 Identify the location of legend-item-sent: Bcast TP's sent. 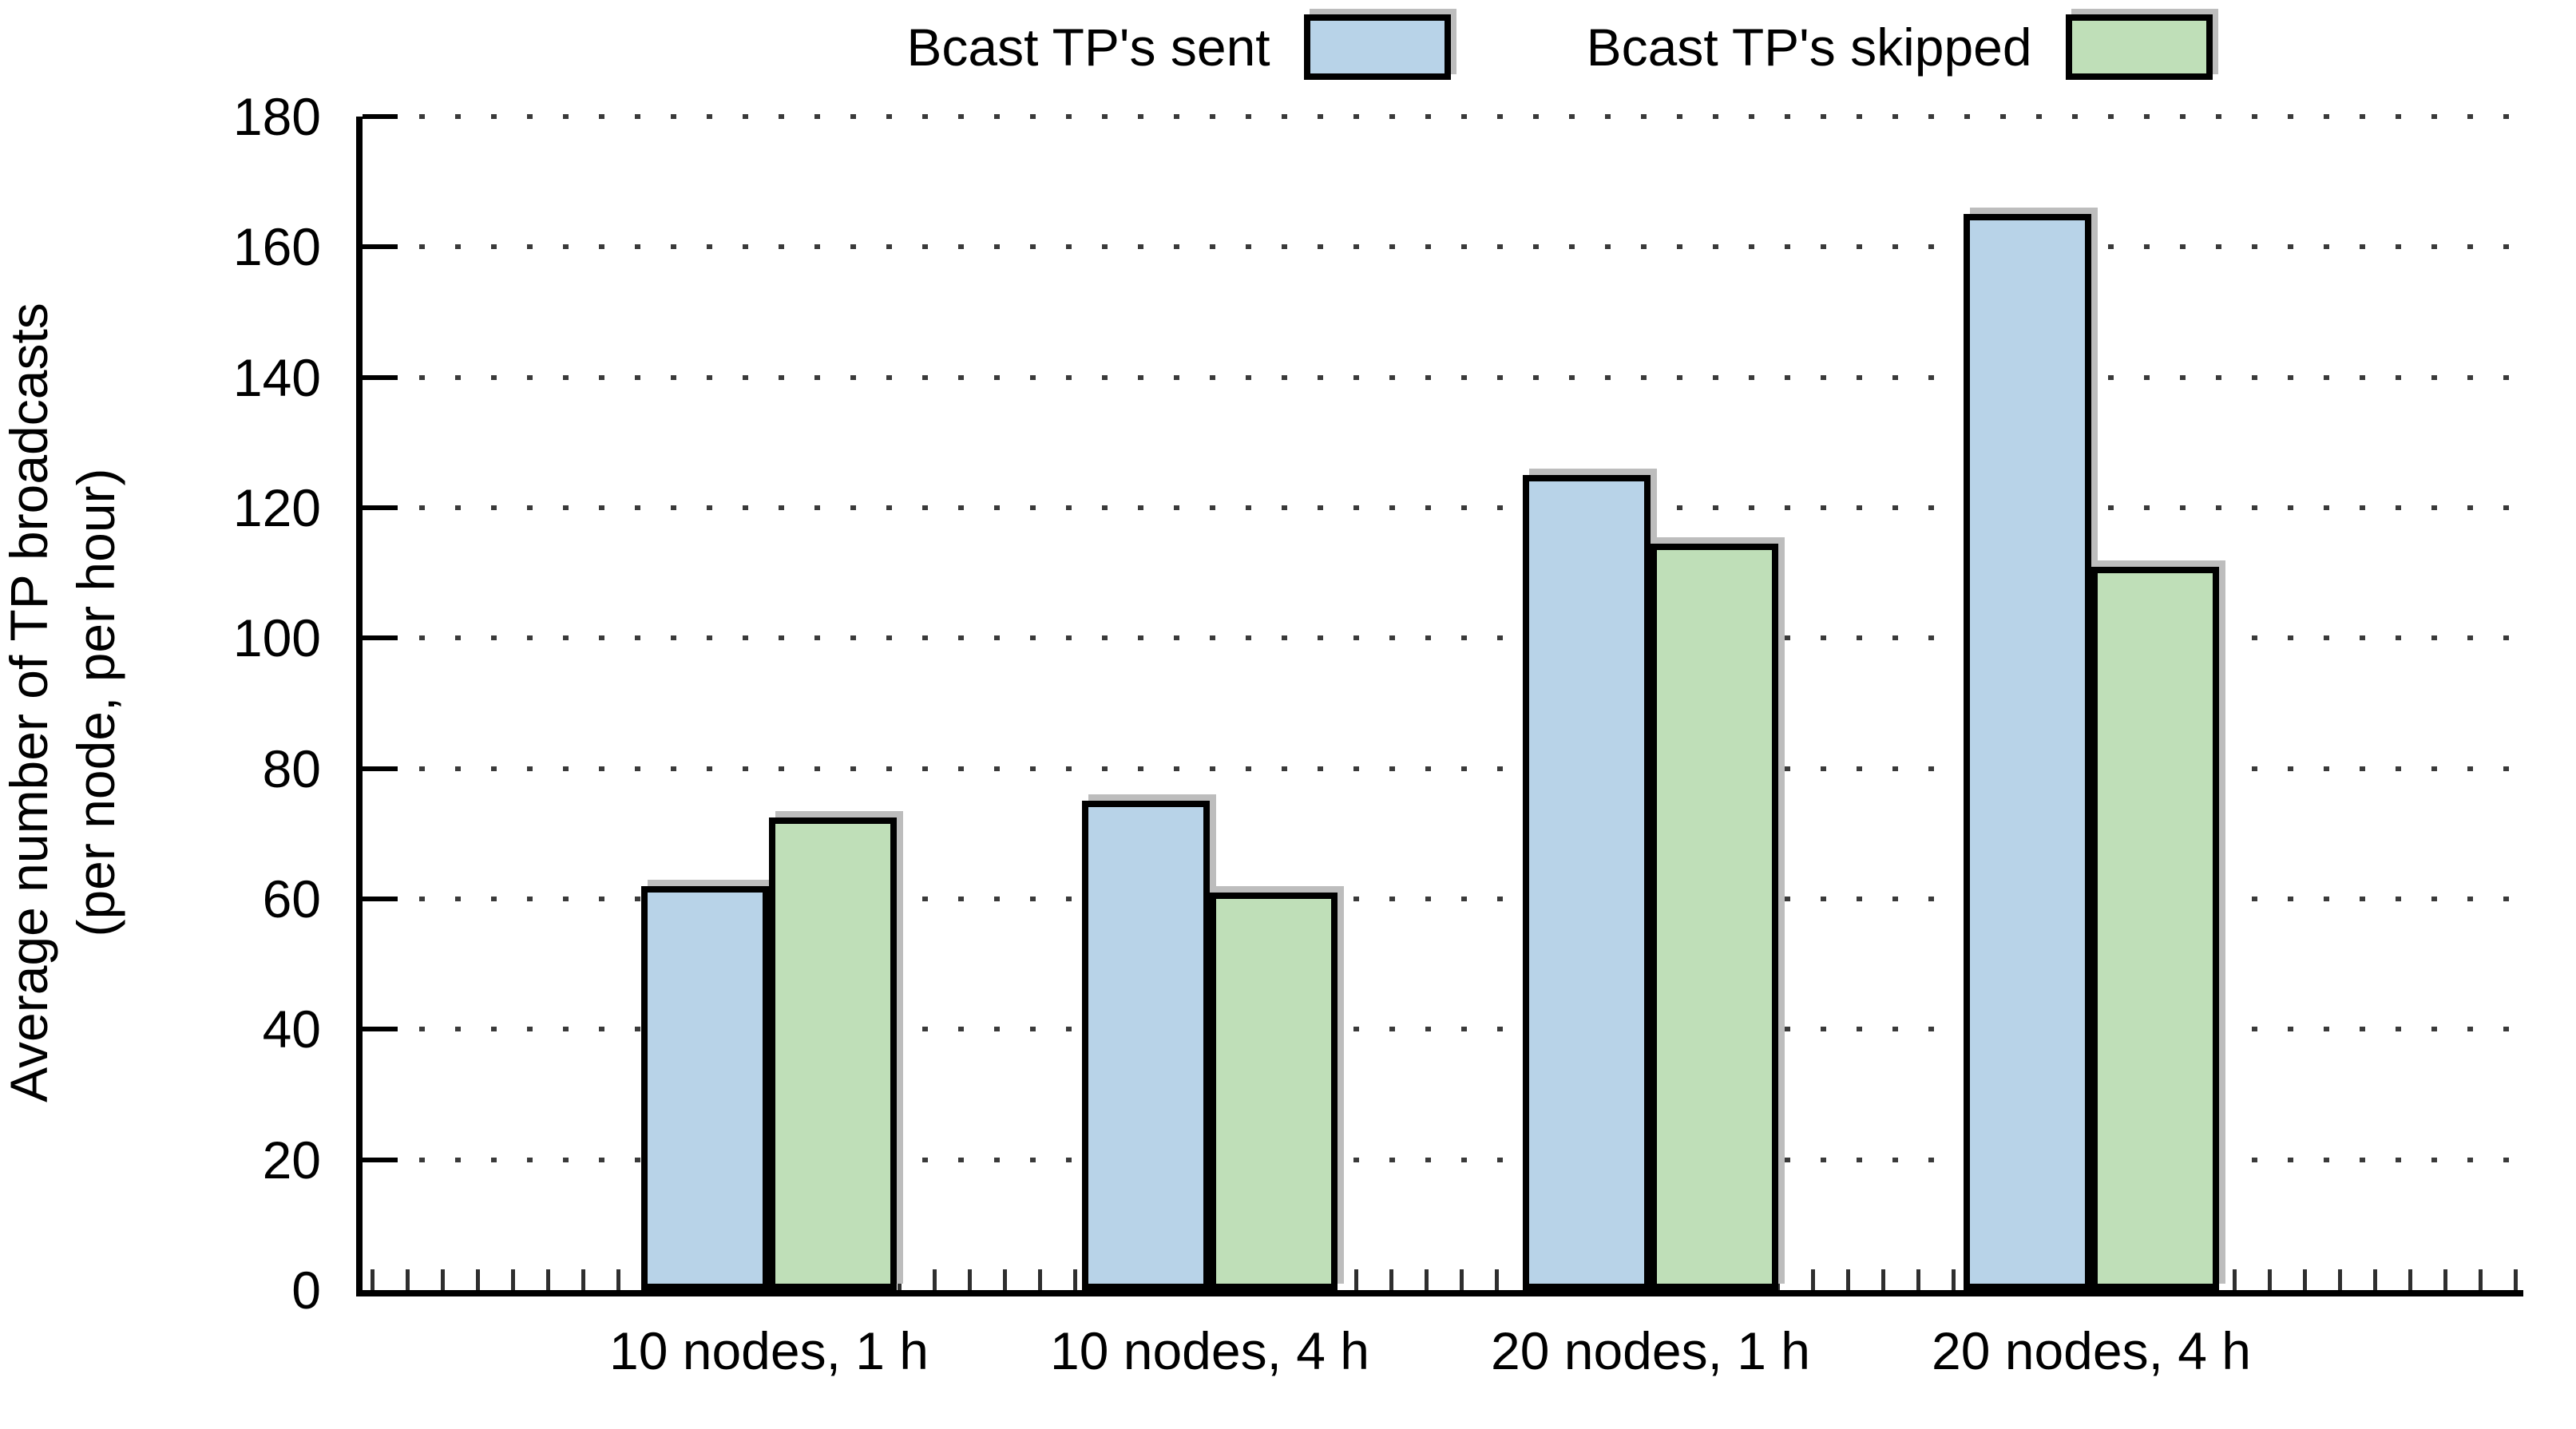
(1178, 47).